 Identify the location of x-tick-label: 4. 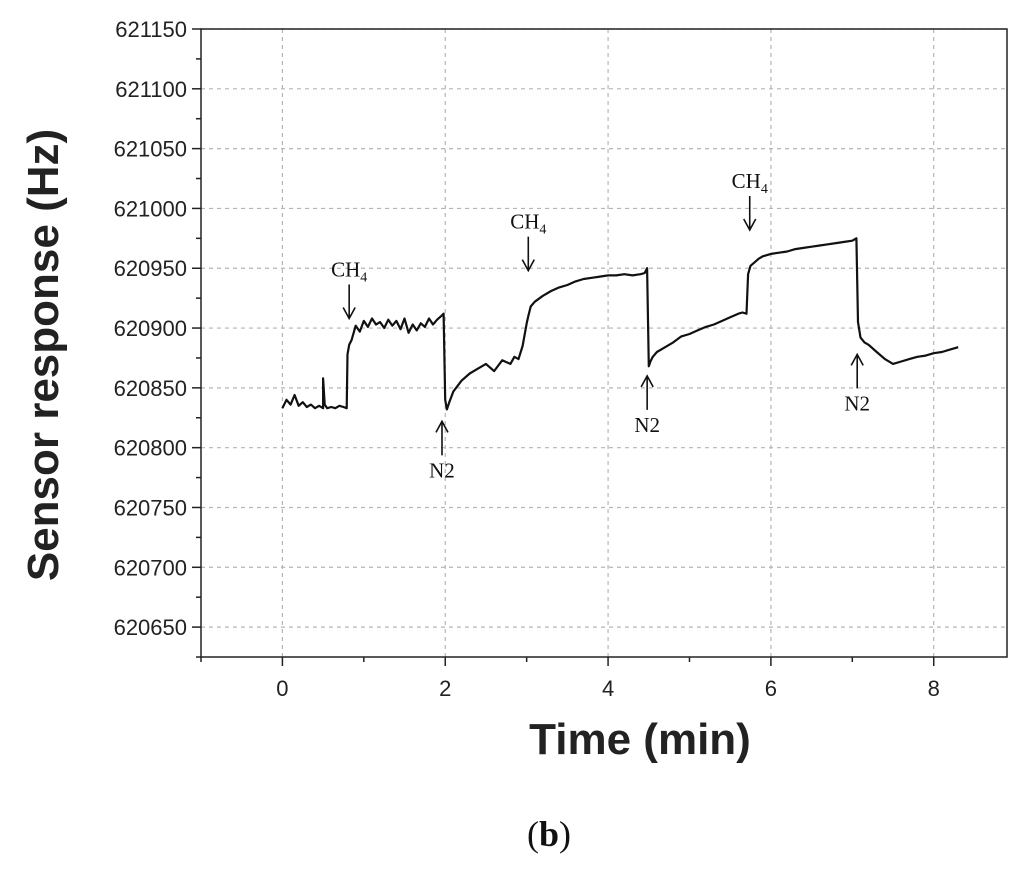
(608, 688).